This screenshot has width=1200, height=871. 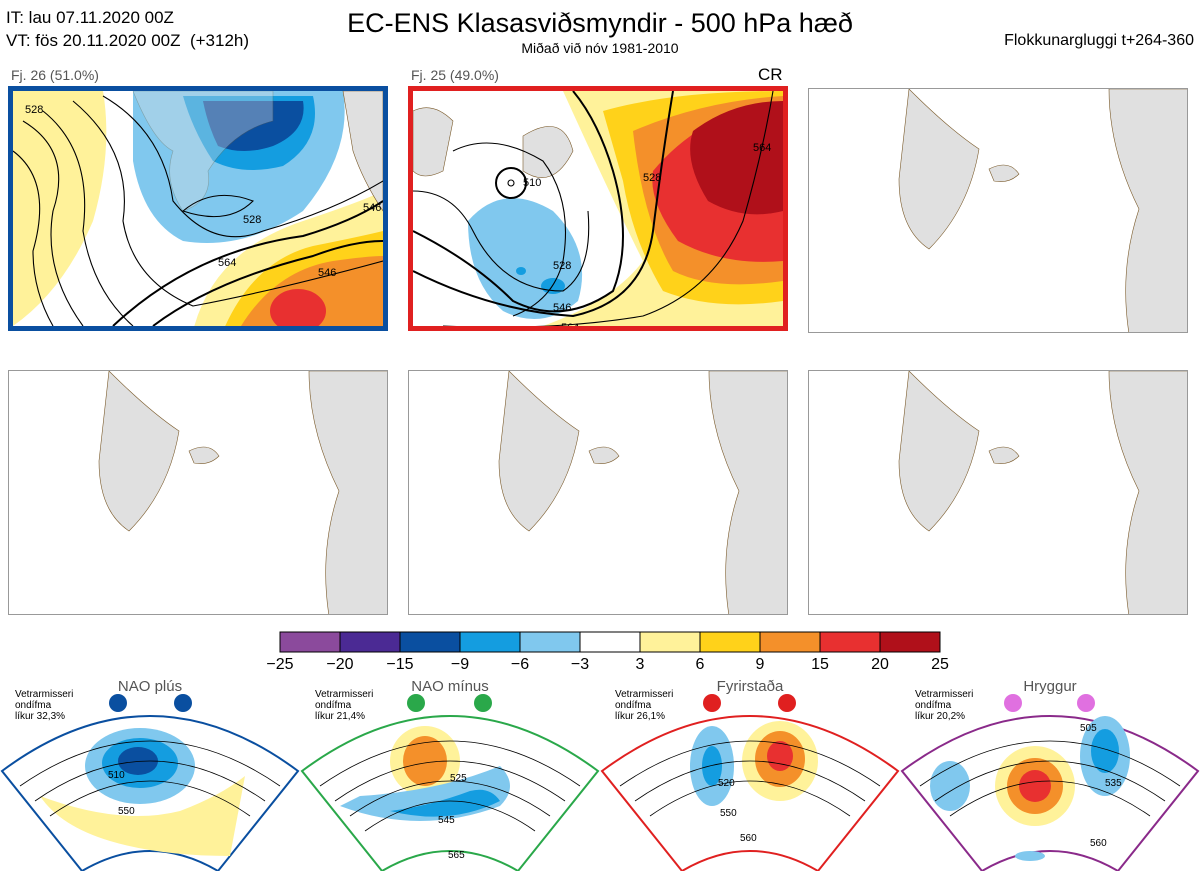 What do you see at coordinates (700, 664) in the screenshot?
I see `colorbar-tick-label: 6` at bounding box center [700, 664].